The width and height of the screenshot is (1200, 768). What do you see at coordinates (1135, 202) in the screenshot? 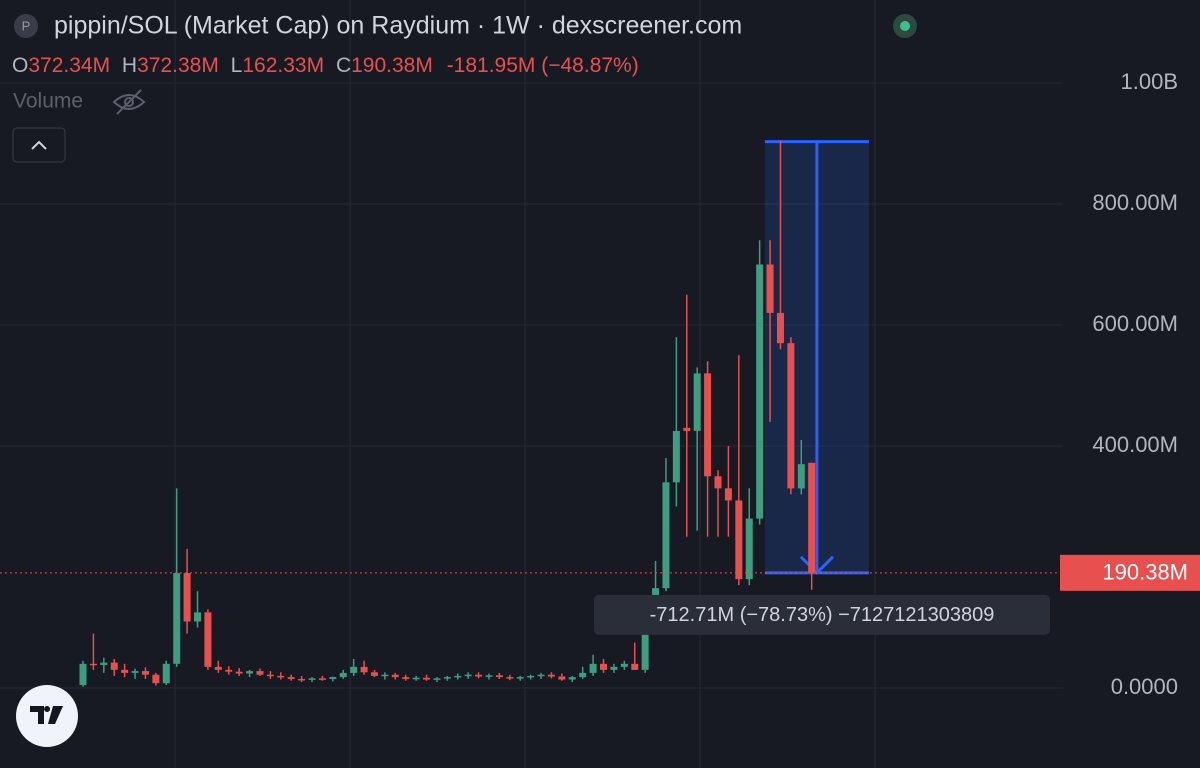
I see `y-tick-label: 800.00M` at bounding box center [1135, 202].